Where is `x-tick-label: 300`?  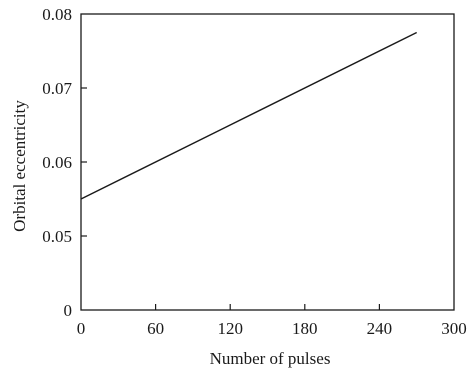 x-tick-label: 300 is located at coordinates (454, 328).